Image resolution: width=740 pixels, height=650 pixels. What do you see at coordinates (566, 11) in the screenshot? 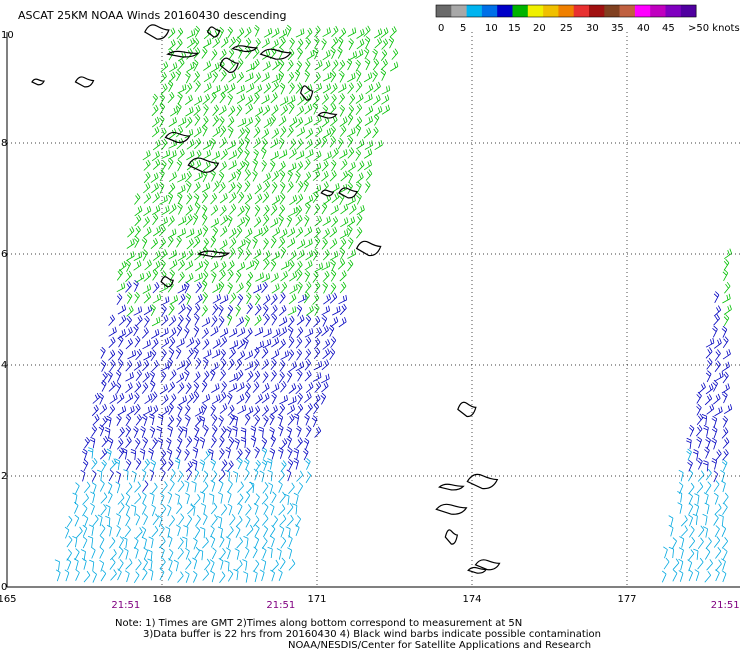
I see `legend-frame` at bounding box center [566, 11].